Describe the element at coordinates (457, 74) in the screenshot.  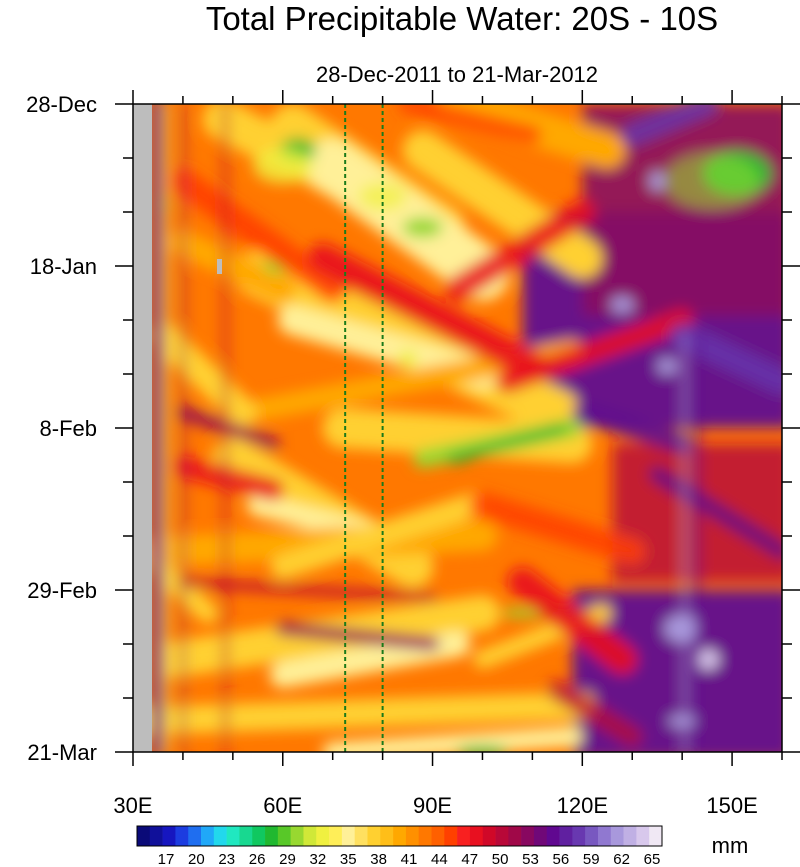
I see `chart-subtitle: 28-Dec-2011 to 21-Mar-2012` at that location.